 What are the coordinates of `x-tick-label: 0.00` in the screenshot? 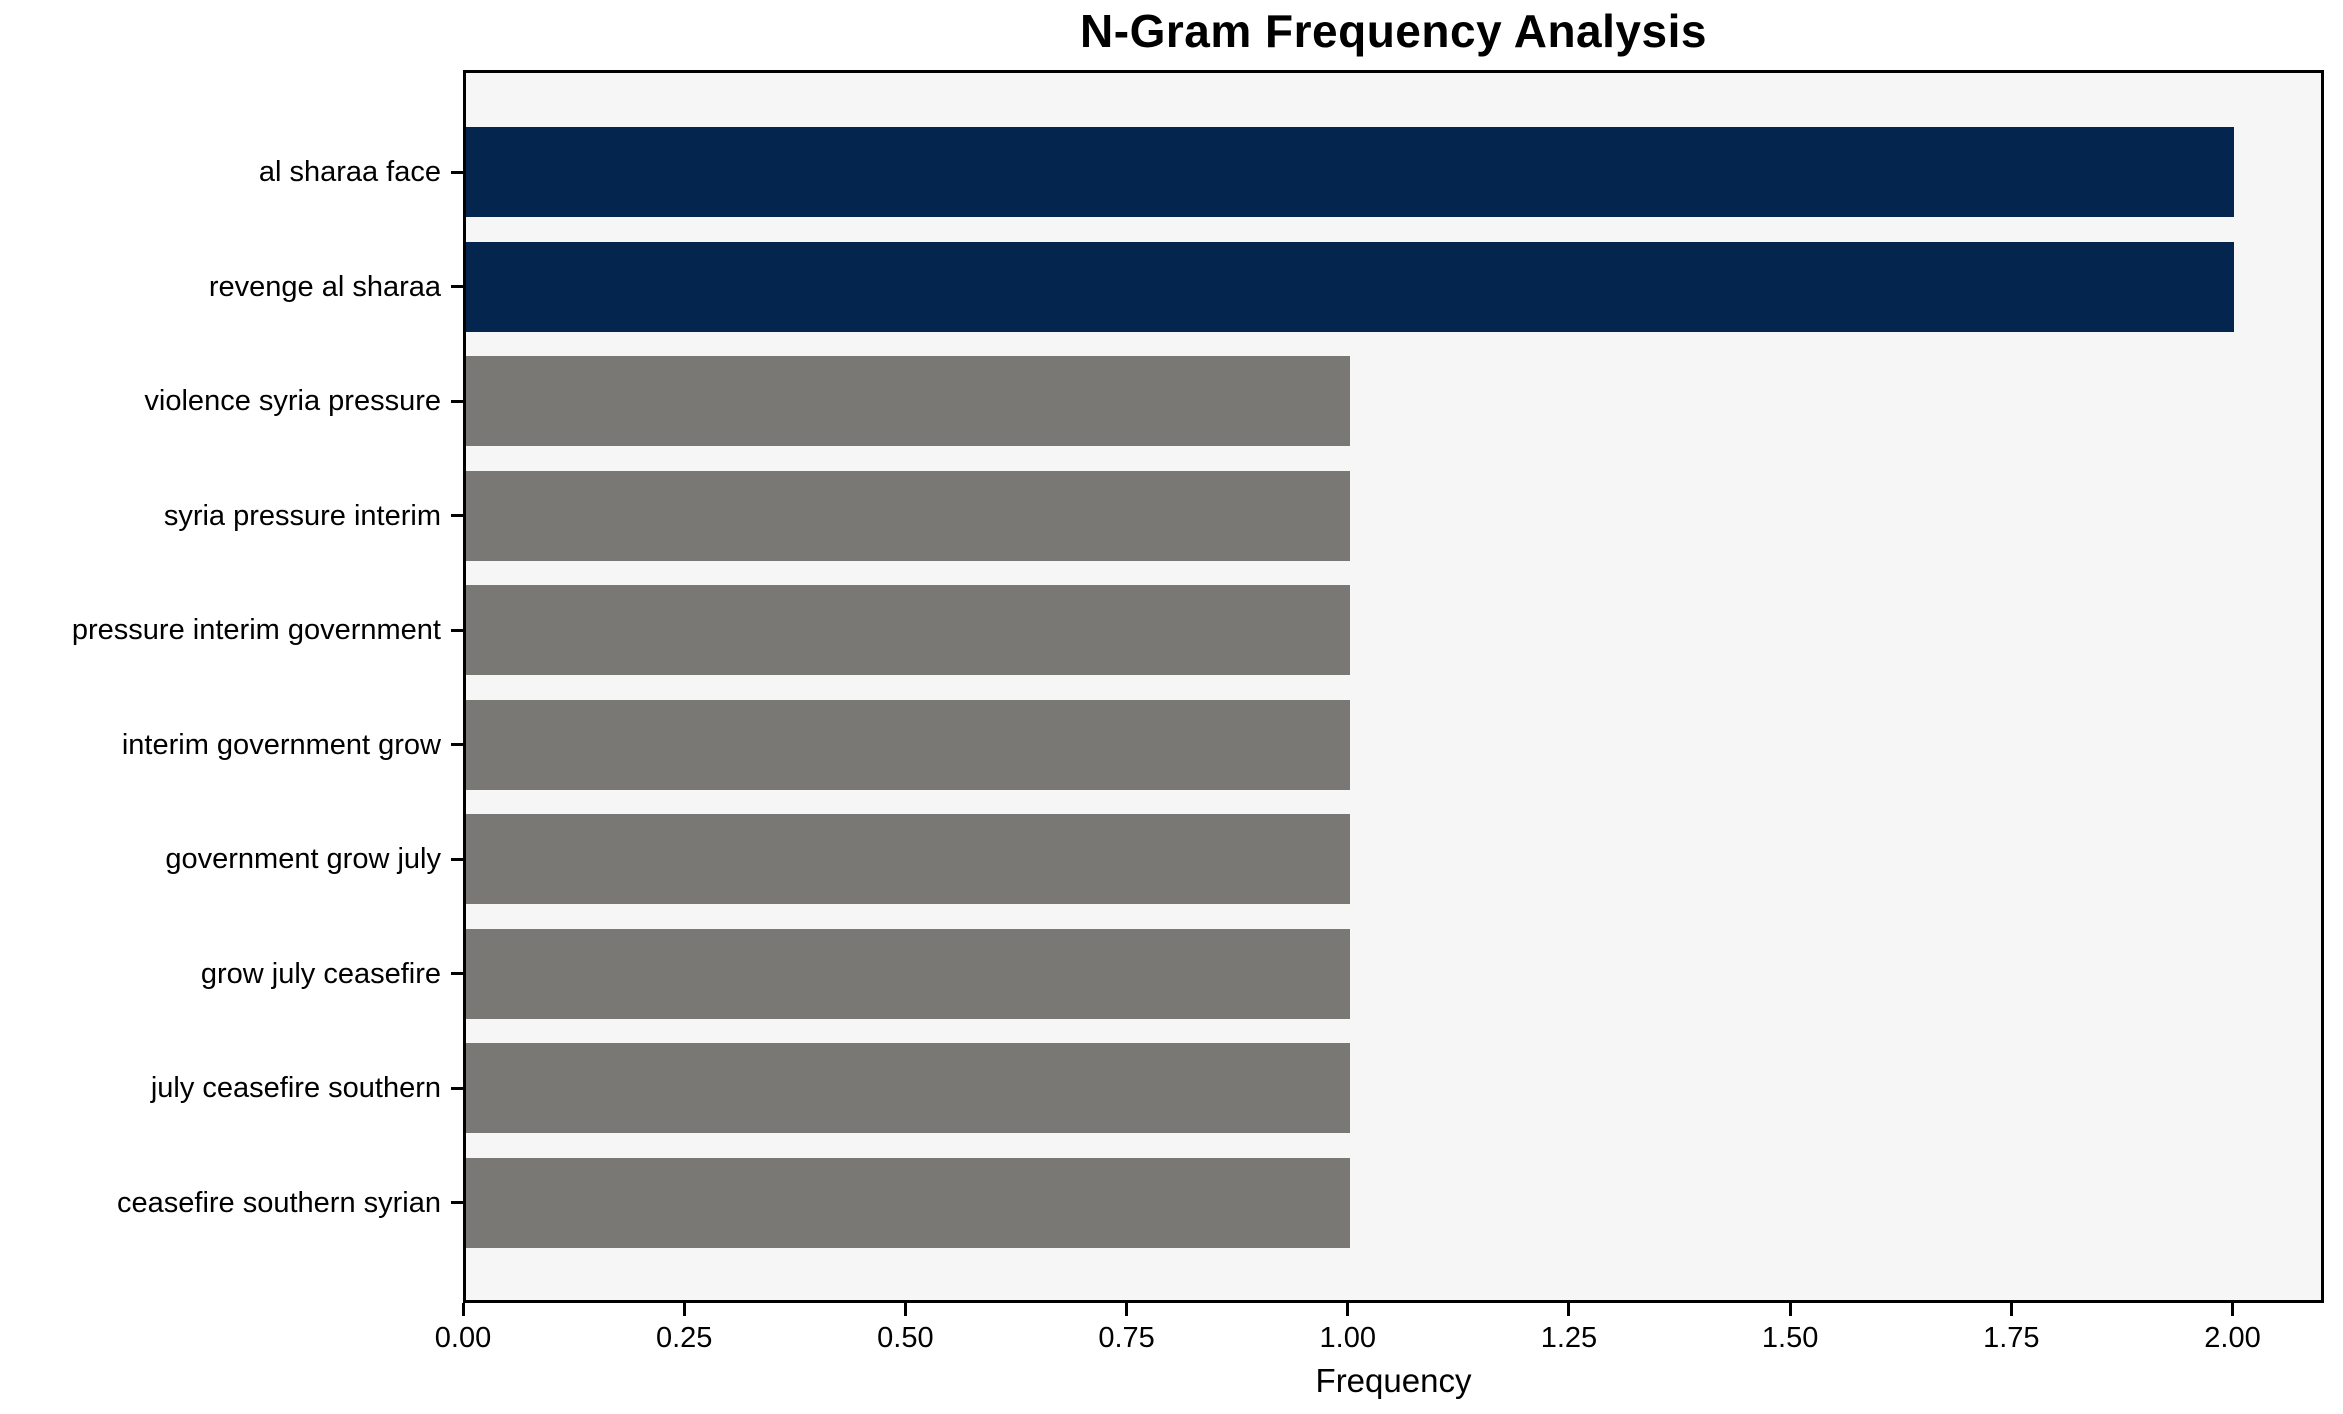 It's located at (463, 1338).